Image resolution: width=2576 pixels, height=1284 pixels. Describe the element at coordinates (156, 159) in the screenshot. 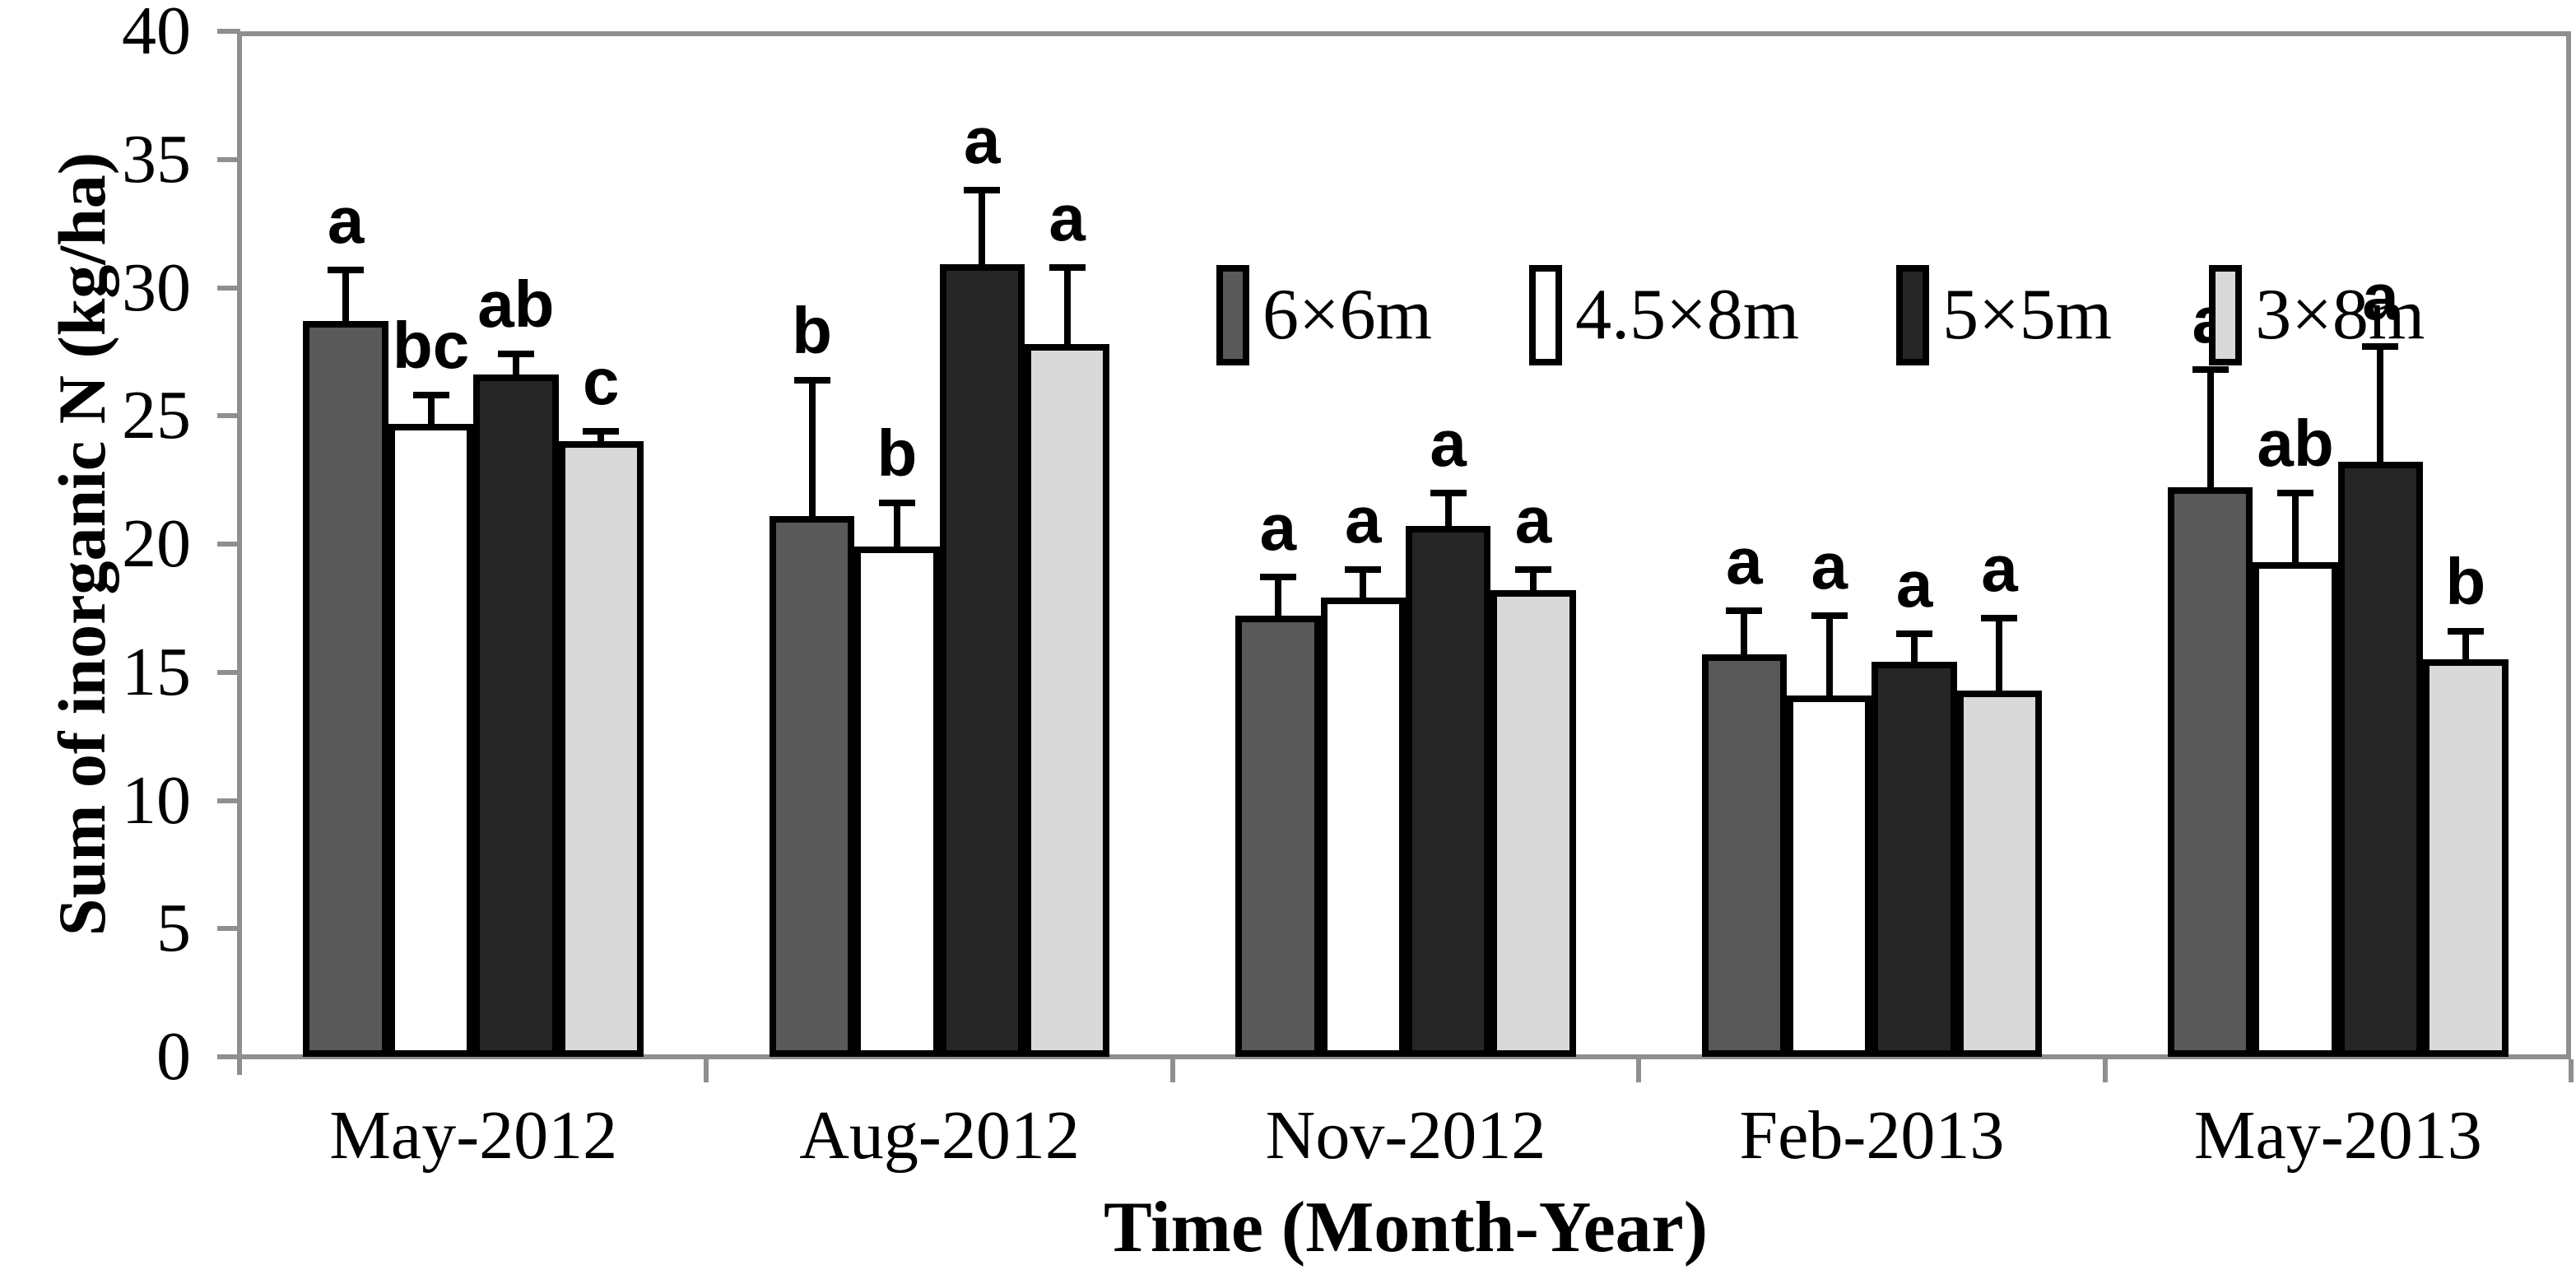

I see `y-tick-label: 35` at that location.